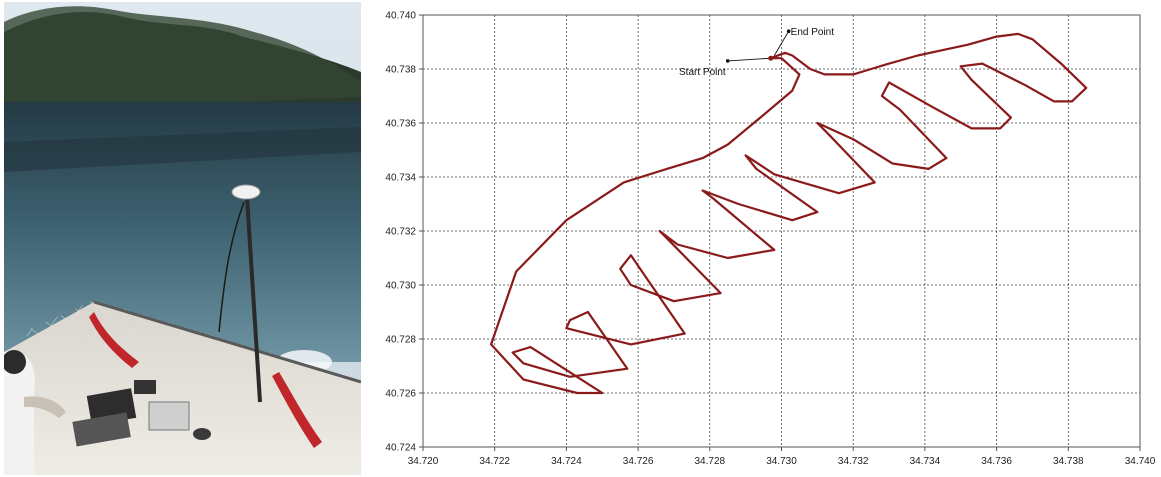 This screenshot has height=477, width=1161. Describe the element at coordinates (253, 299) in the screenshot. I see `gps-pole` at that location.